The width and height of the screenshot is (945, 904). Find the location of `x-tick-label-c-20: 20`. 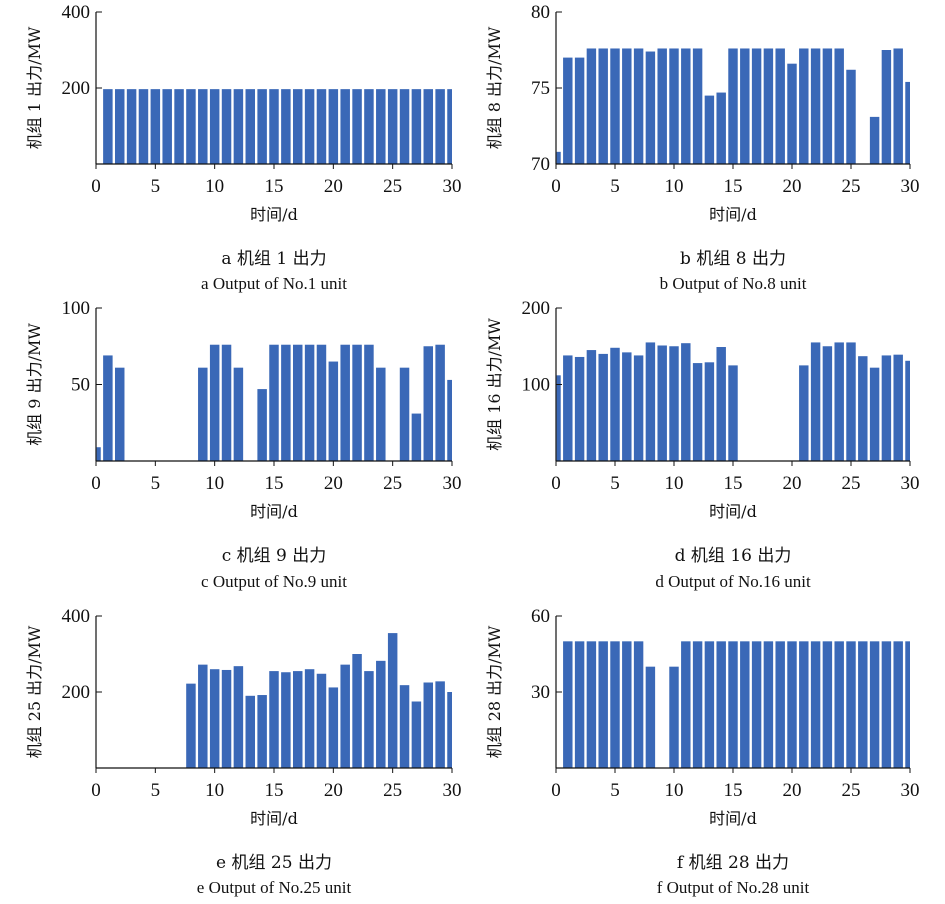

x-tick-label-c-20: 20 is located at coordinates (333, 483).